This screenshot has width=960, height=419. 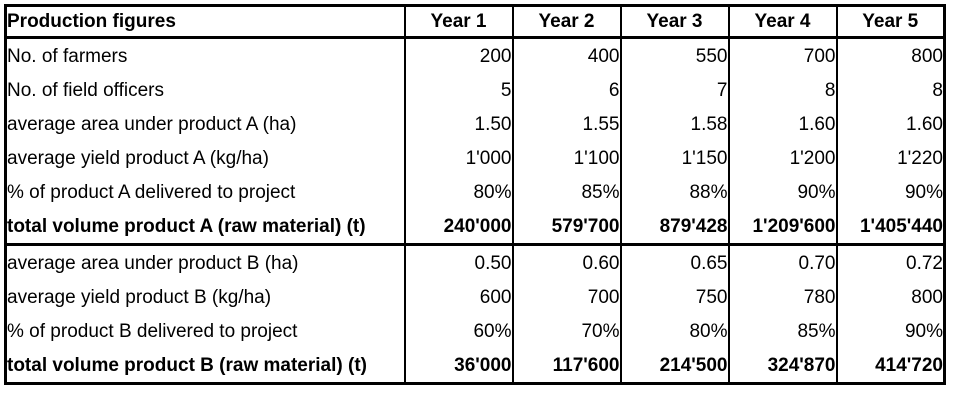 What do you see at coordinates (458, 55) in the screenshot?
I see `cell-value: 200` at bounding box center [458, 55].